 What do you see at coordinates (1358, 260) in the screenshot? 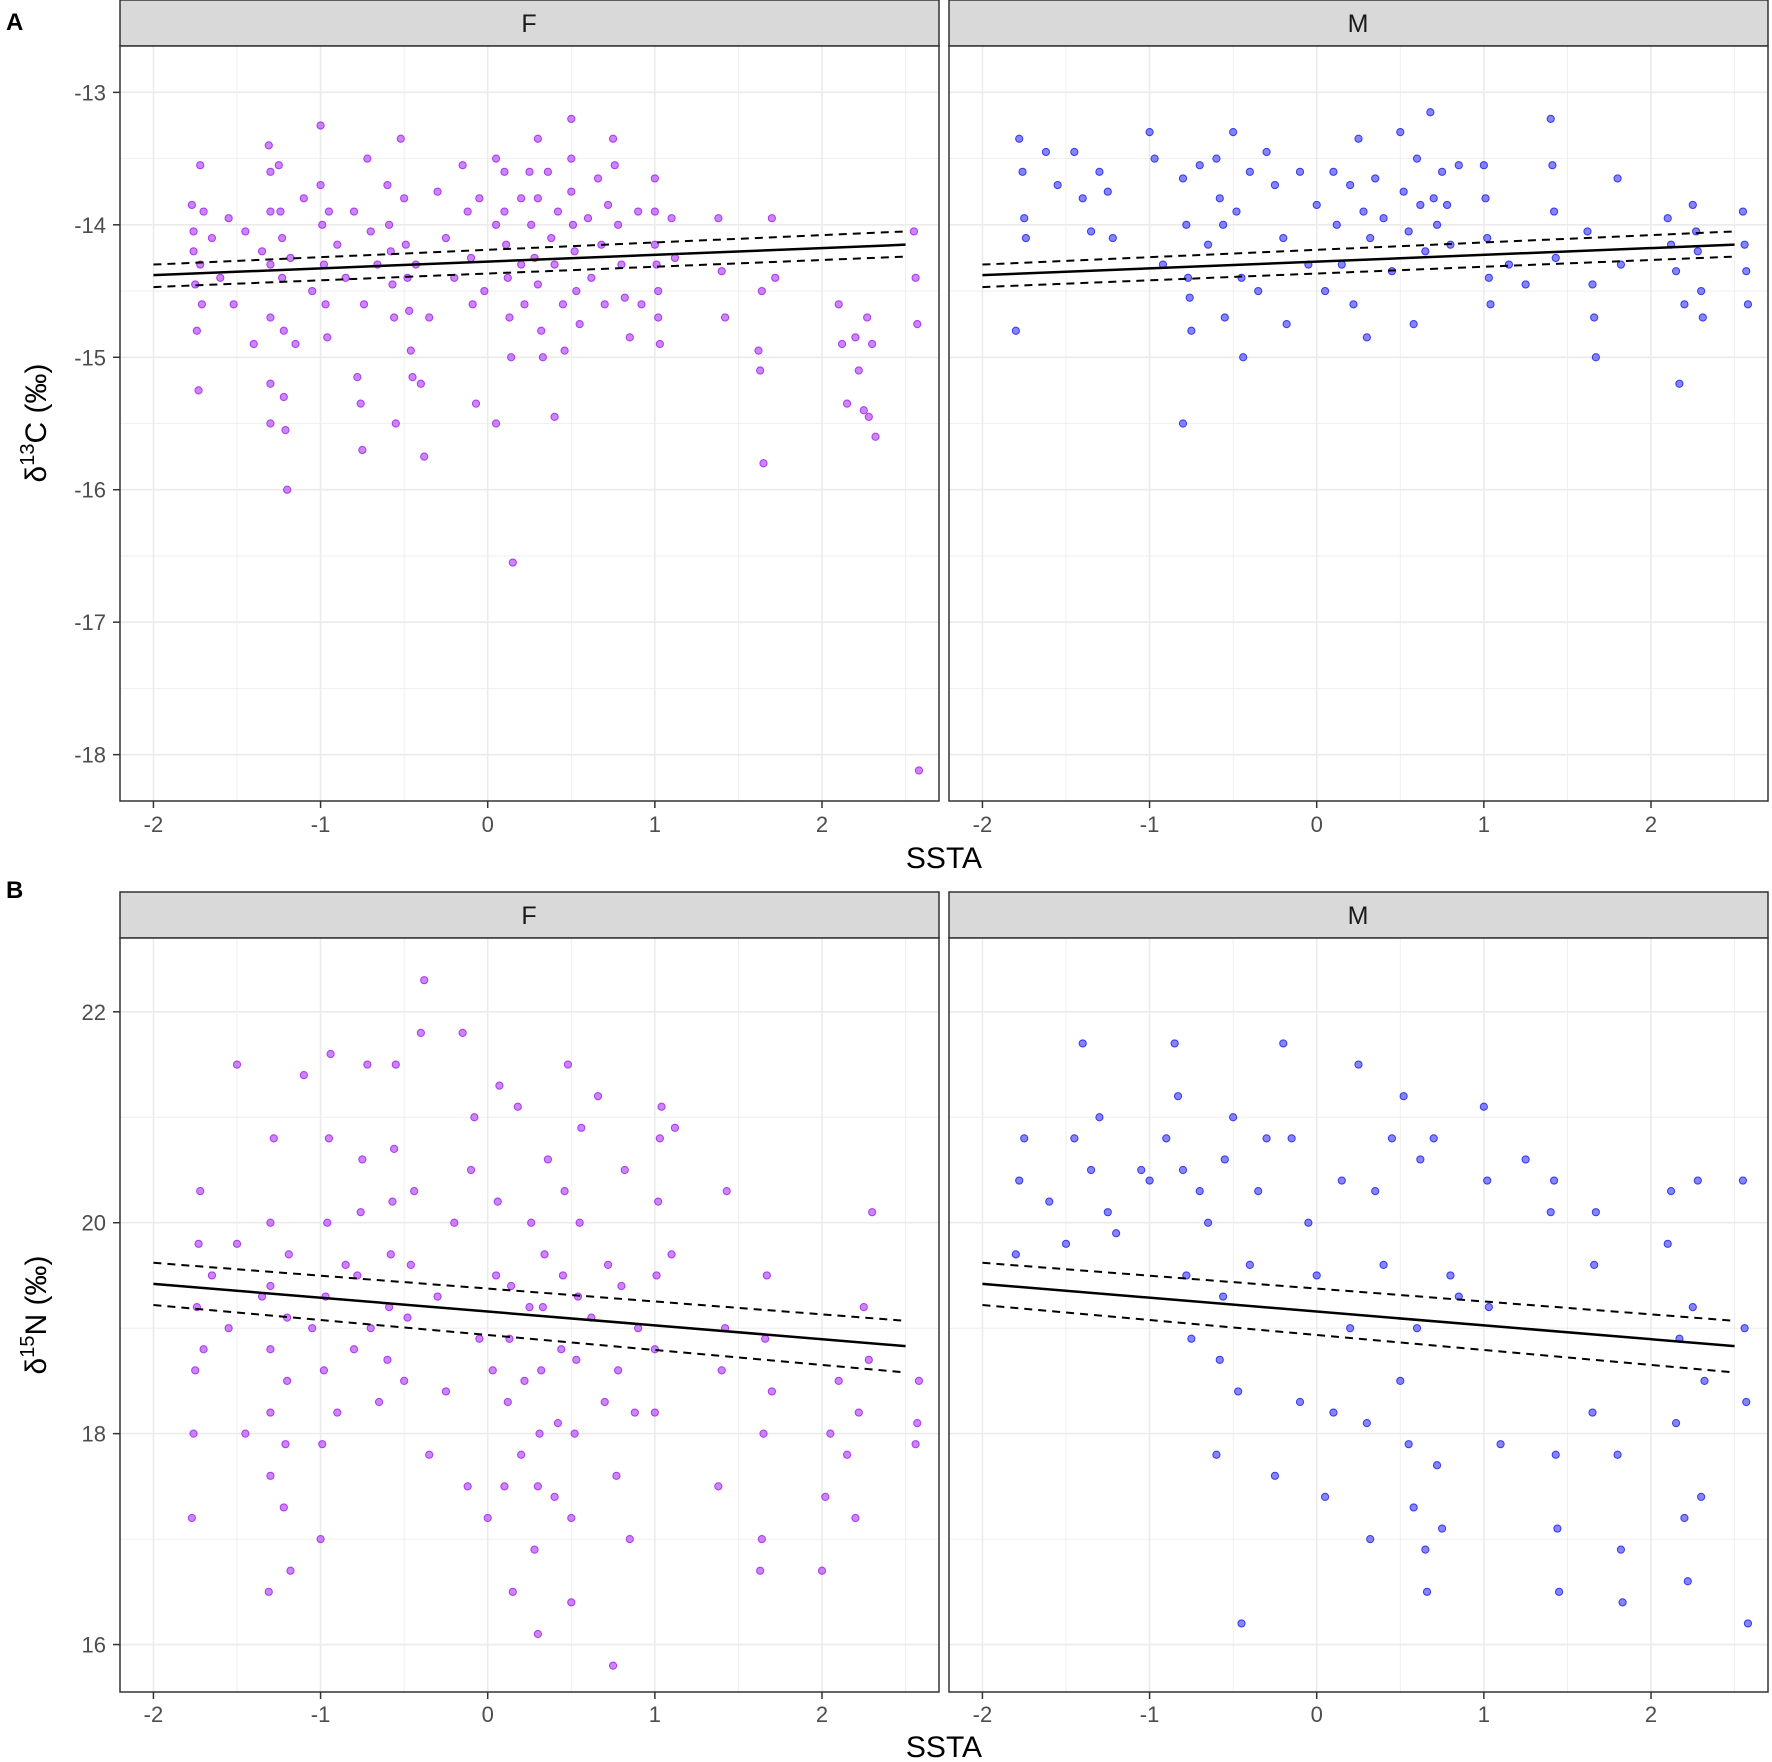
I see `fit-line-a-male` at bounding box center [1358, 260].